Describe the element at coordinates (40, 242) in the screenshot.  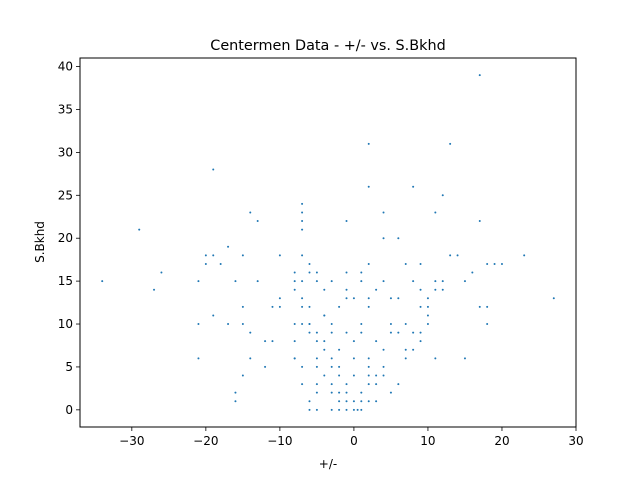
I see `y-axis-label: S.Bkhd` at that location.